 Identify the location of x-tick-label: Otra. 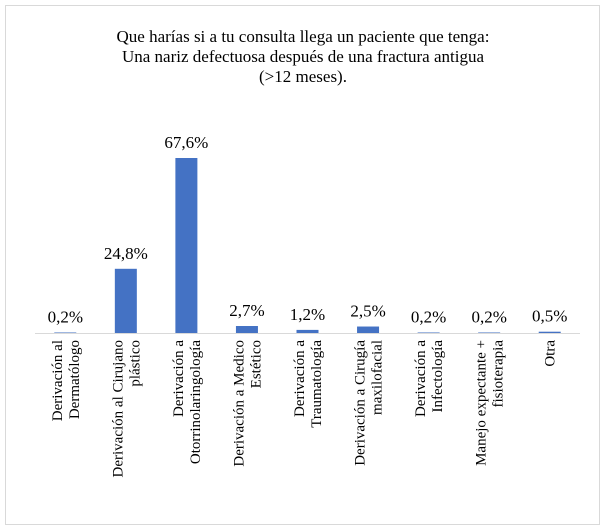
(551, 353).